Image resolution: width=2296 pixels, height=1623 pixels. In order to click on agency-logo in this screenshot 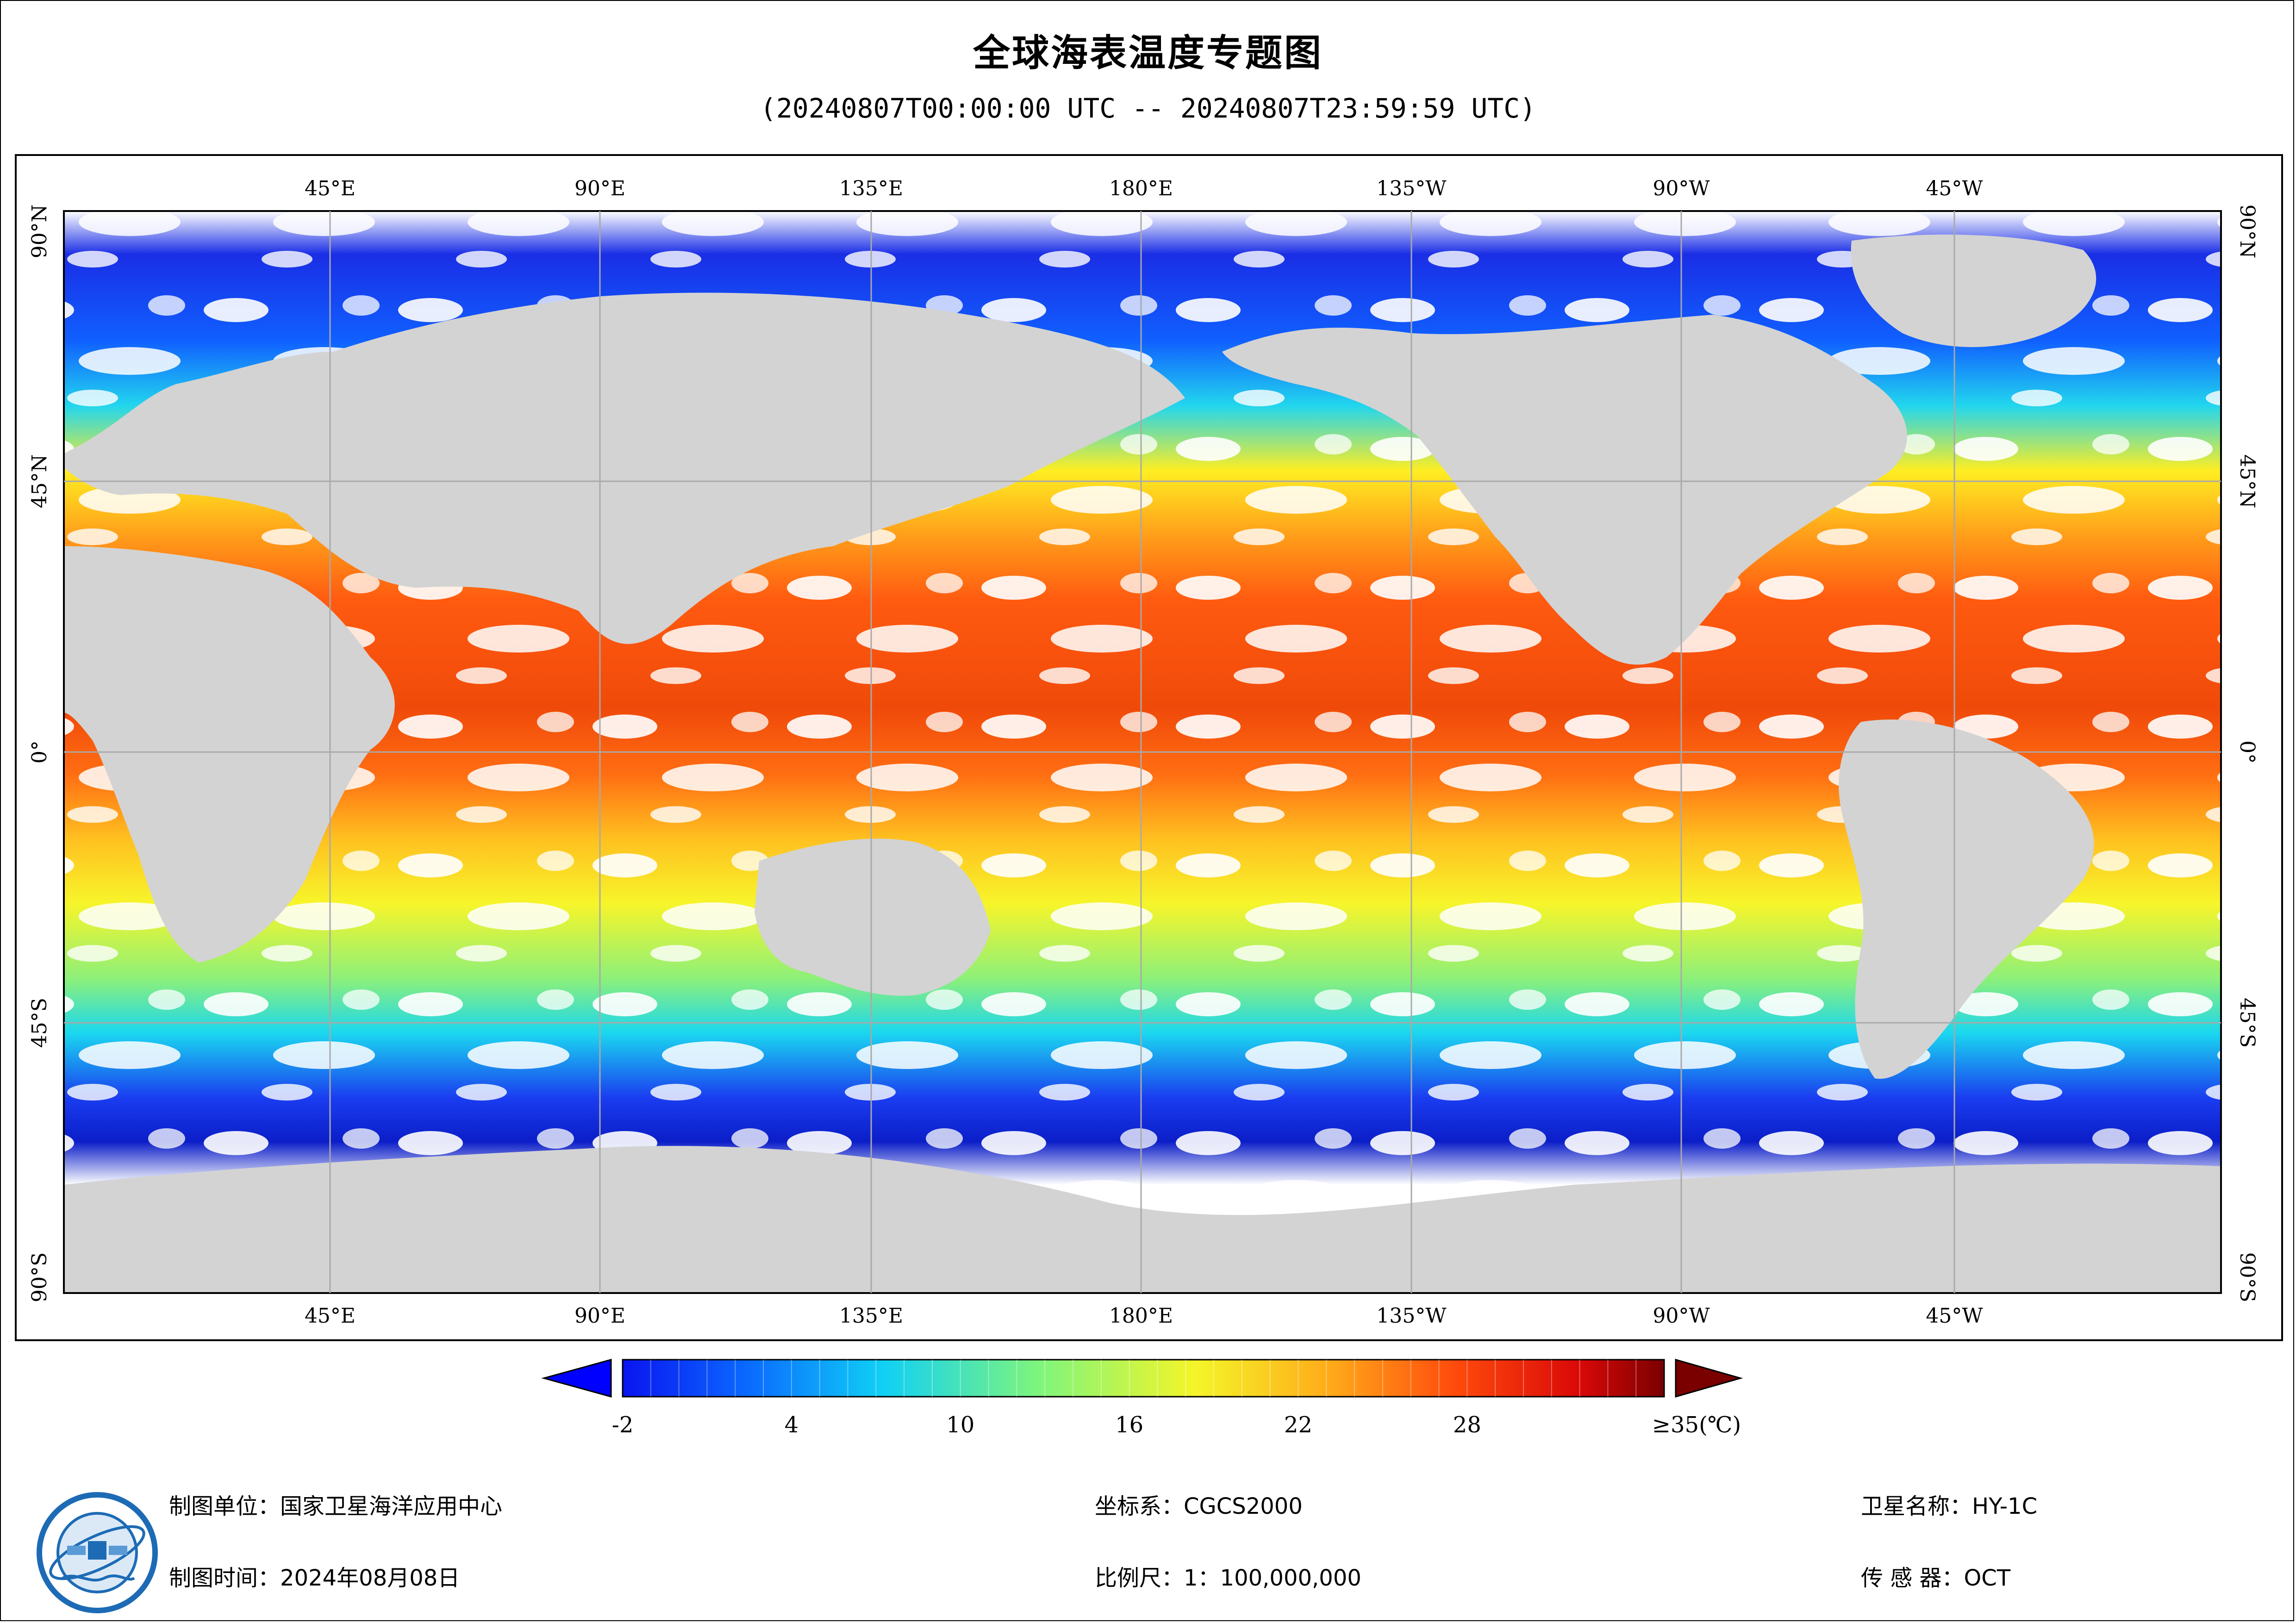, I will do `click(97, 1552)`.